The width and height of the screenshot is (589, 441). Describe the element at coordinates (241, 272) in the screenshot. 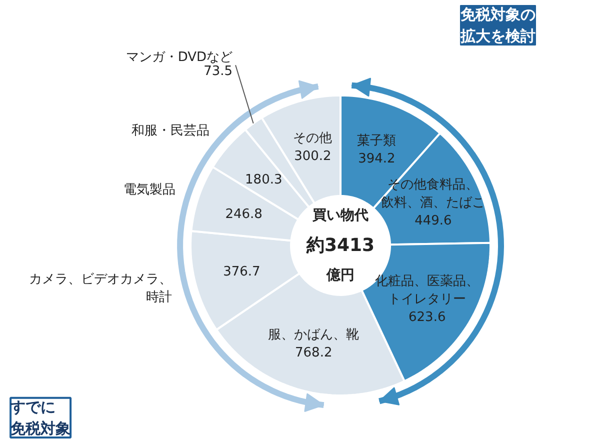

I see `data-label: 376.7` at that location.